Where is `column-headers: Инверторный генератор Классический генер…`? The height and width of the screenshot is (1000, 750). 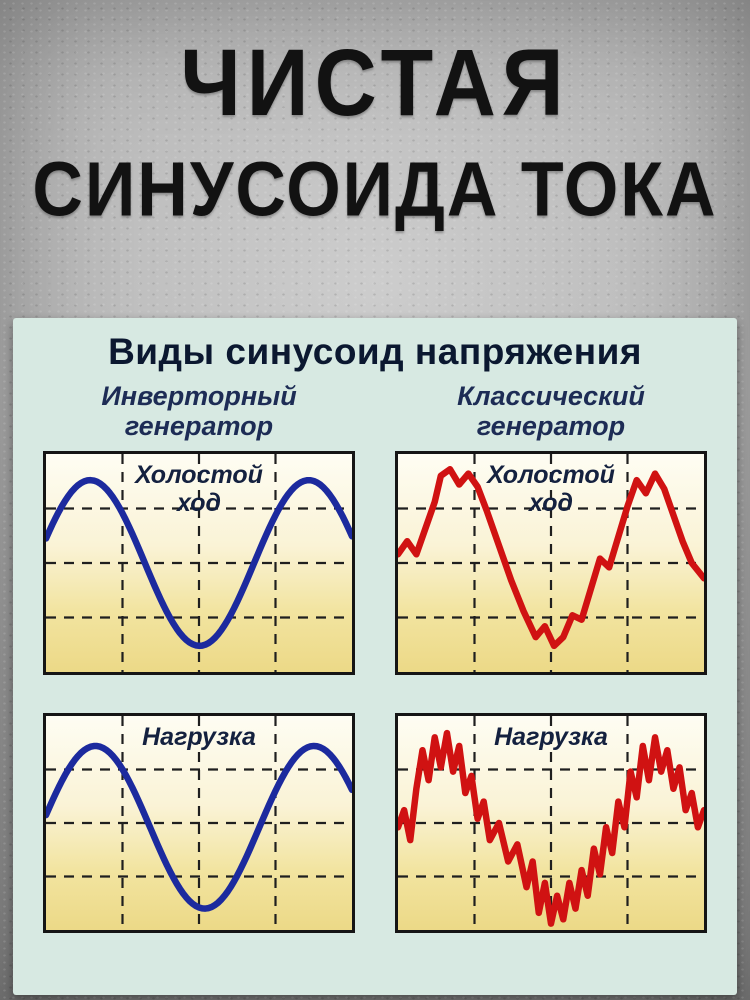
column-headers: Инверторный генератор Классический генер… is located at coordinates (375, 407).